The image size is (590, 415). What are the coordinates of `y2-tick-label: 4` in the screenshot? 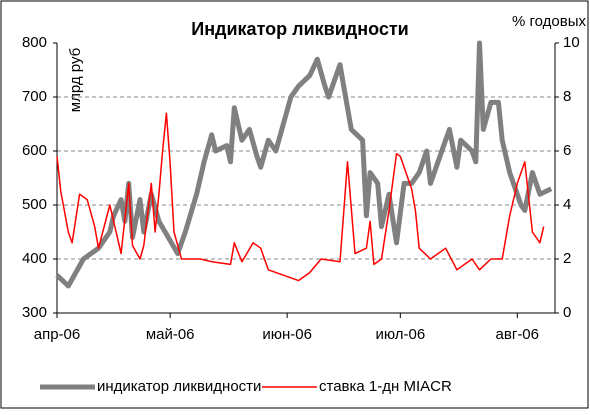 It's located at (567, 204).